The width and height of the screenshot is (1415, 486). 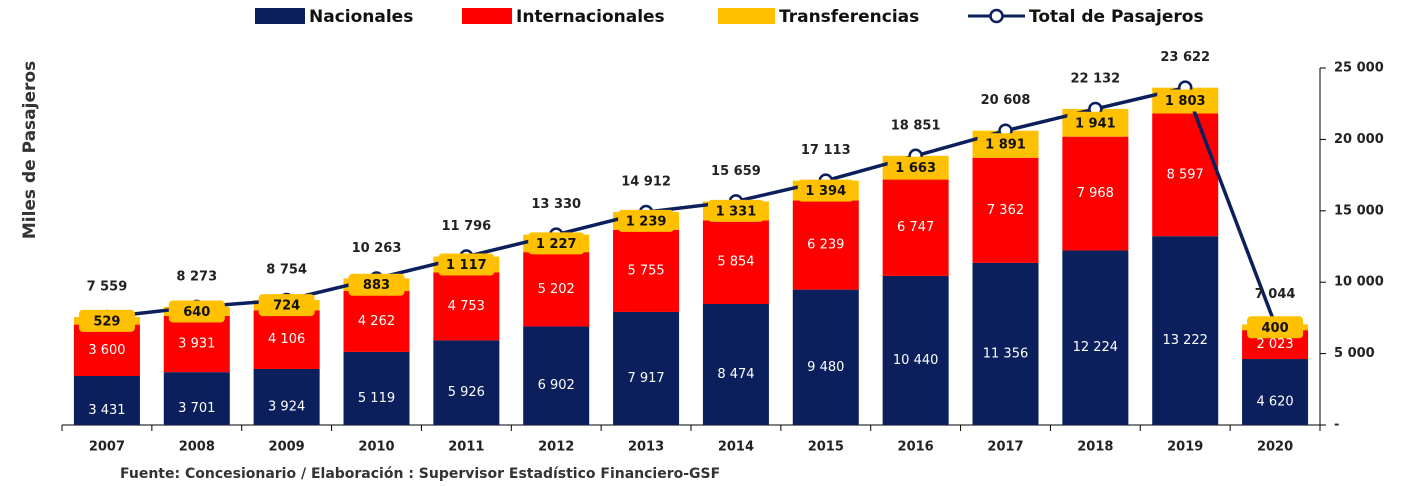 I want to click on x-tick-label: 2007, so click(x=107, y=447).